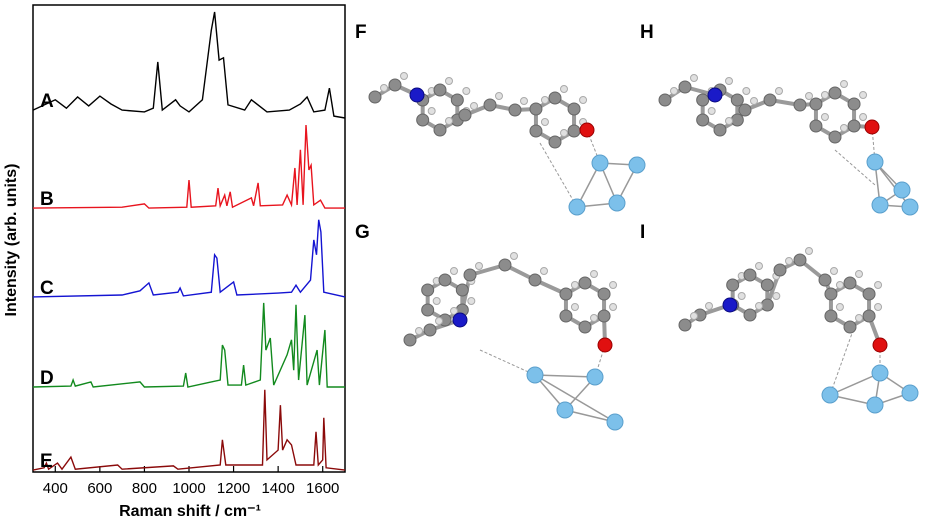 This screenshot has height=525, width=934. Describe the element at coordinates (277, 488) in the screenshot. I see `x-tick-label: 1400` at that location.